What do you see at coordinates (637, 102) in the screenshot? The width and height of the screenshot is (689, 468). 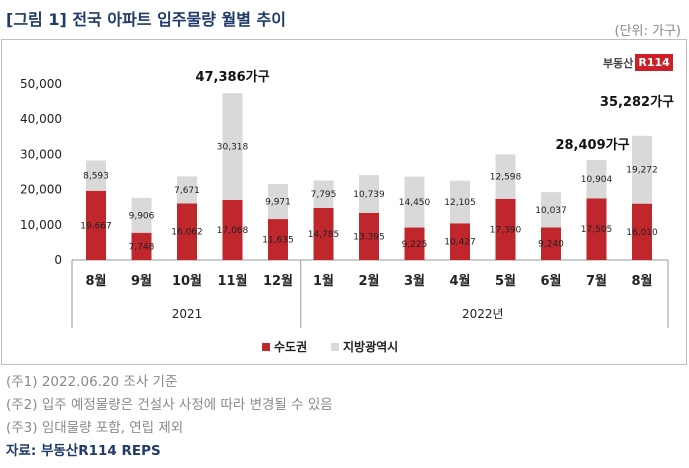 I see `total-callout: 35,282가구` at bounding box center [637, 102].